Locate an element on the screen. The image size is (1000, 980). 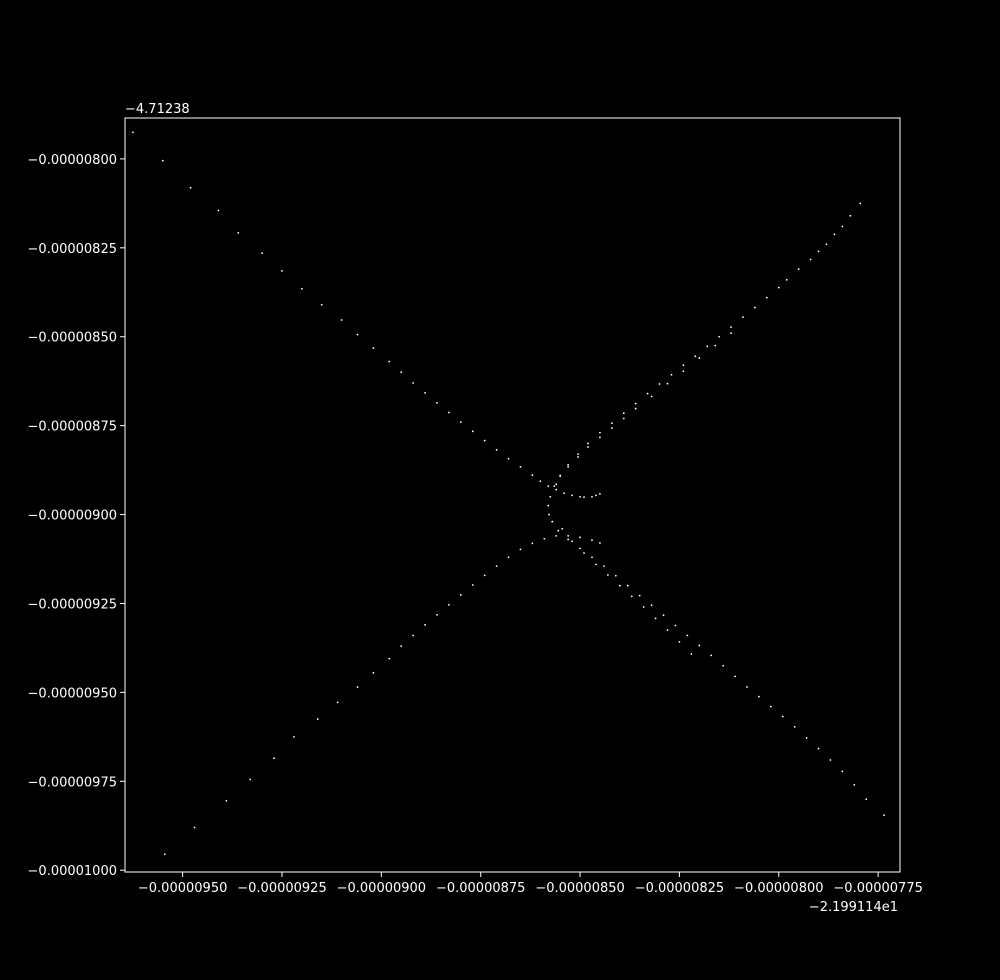
x-tick-label: −0.00000850 is located at coordinates (579, 888).